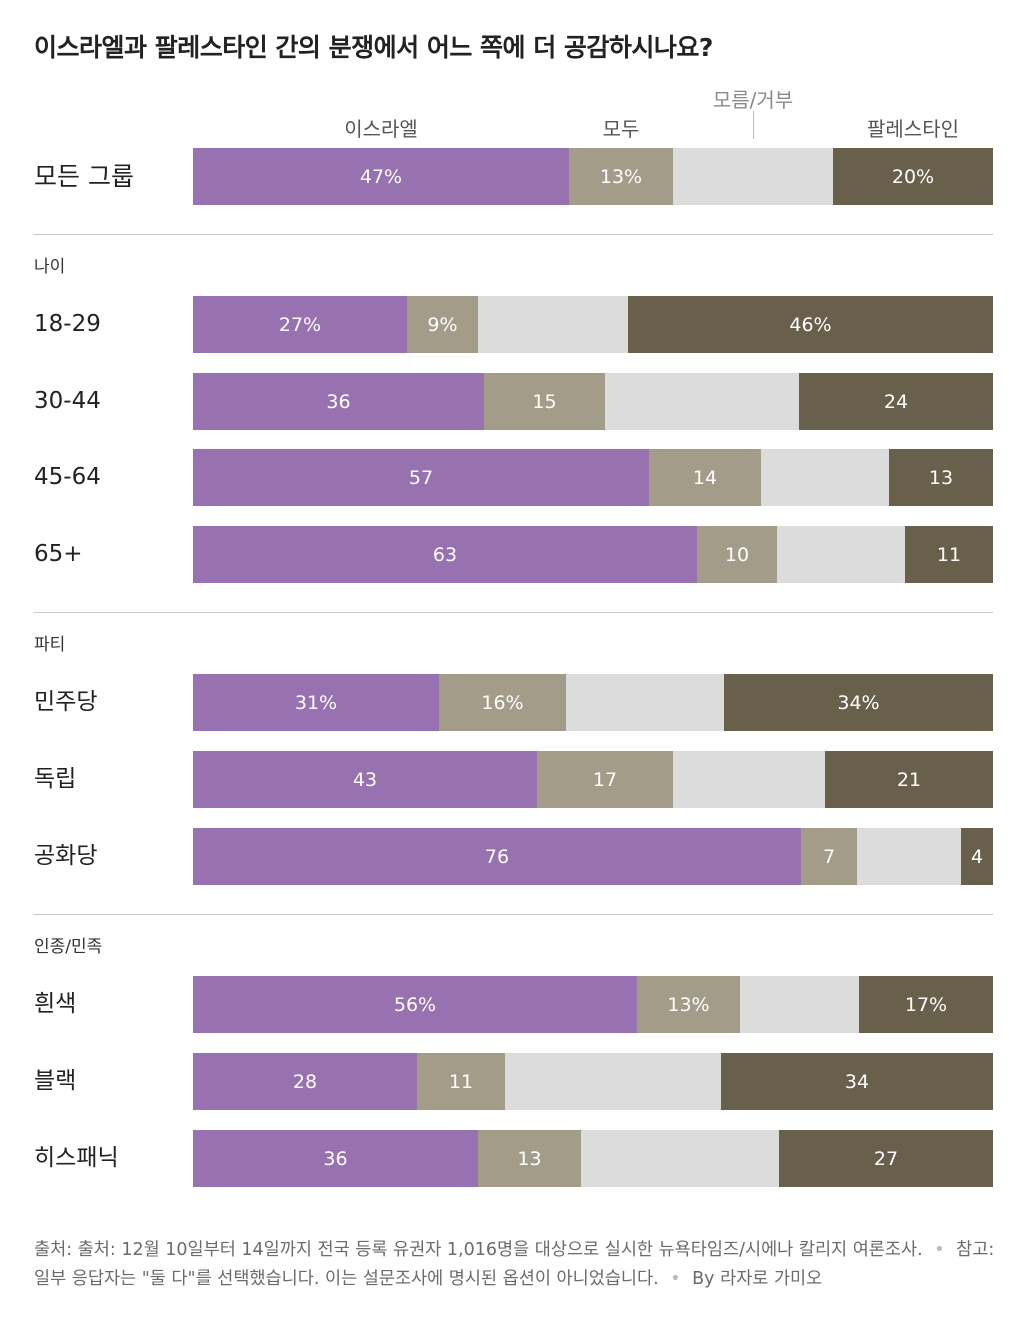  What do you see at coordinates (67, 324) in the screenshot?
I see `row-label: 18-29` at bounding box center [67, 324].